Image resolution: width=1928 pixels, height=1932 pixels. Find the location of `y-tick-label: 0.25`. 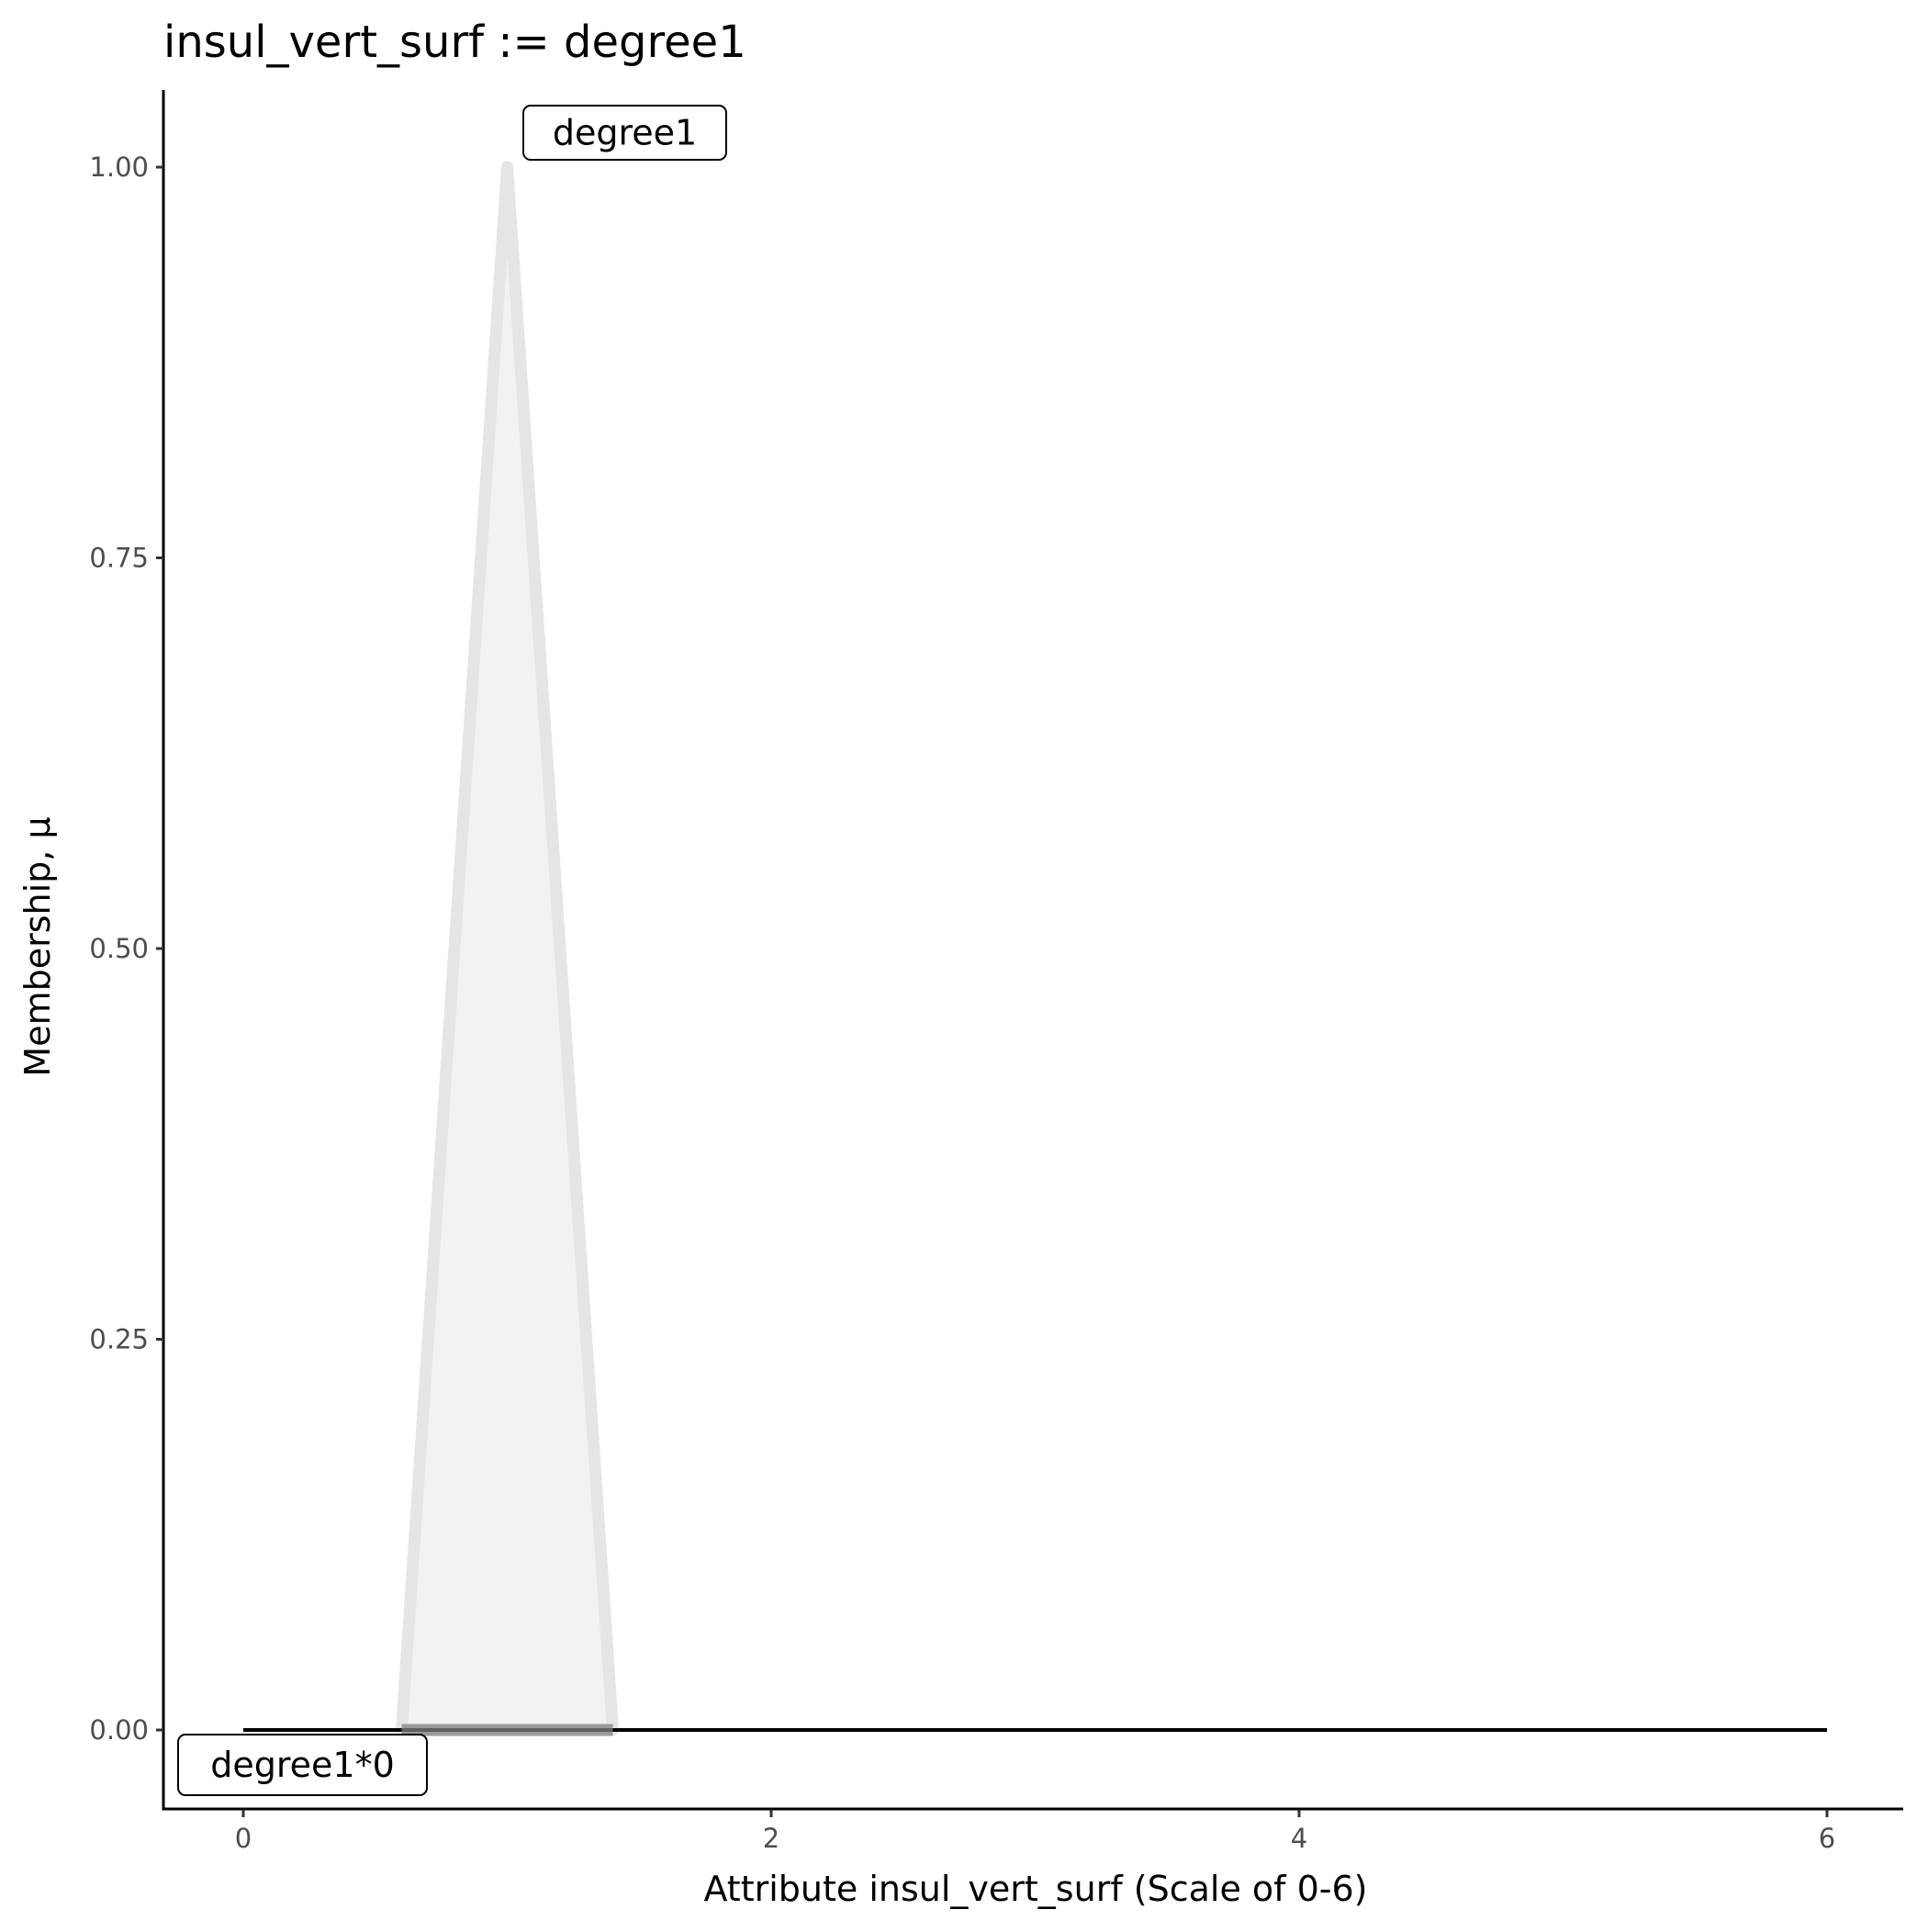

y-tick-label: 0.25 is located at coordinates (119, 1339).